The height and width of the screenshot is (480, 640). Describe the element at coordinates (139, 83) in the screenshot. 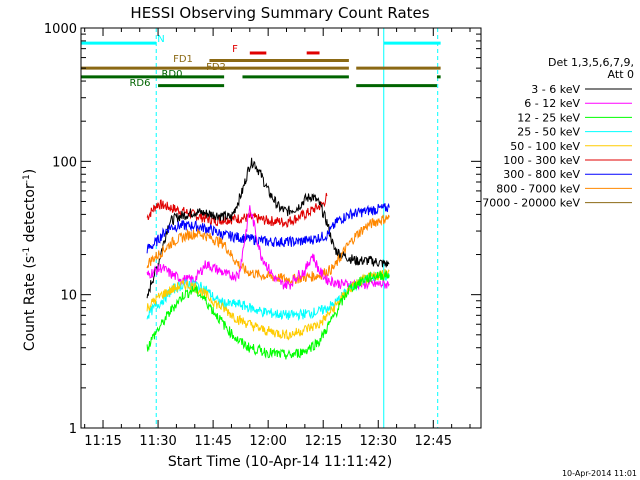

I see `flag-rd6-label: RD6` at that location.